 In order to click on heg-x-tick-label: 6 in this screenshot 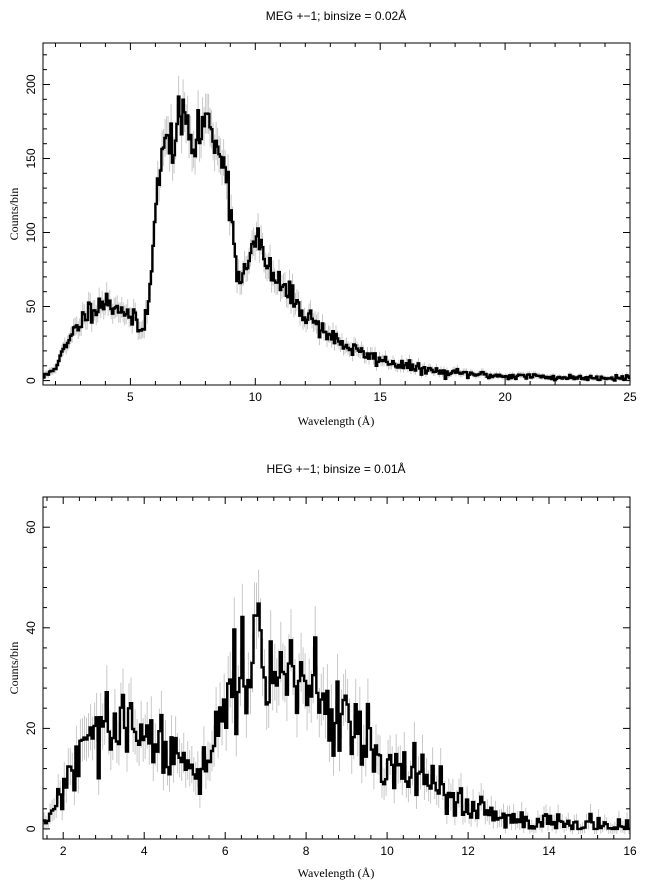, I will do `click(225, 851)`.